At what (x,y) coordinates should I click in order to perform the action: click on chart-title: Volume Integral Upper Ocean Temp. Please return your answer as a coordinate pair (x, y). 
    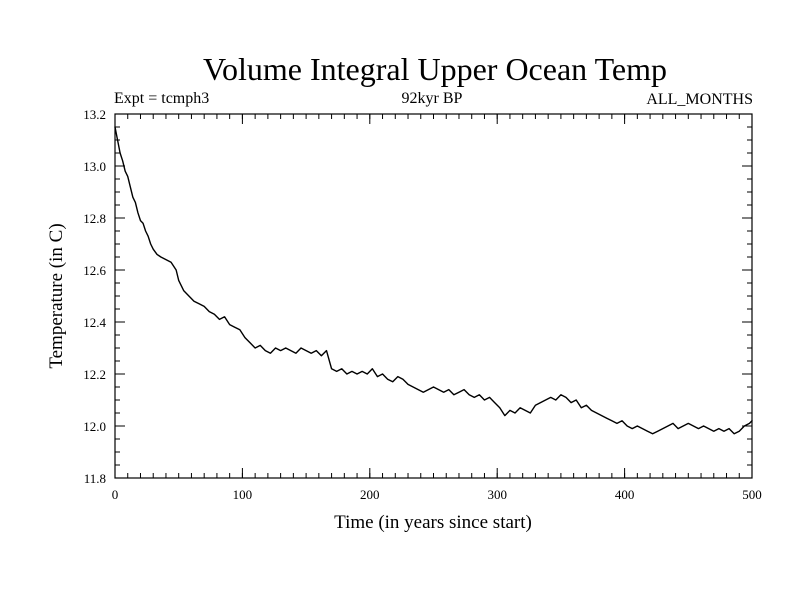
    Looking at the image, I should click on (435, 69).